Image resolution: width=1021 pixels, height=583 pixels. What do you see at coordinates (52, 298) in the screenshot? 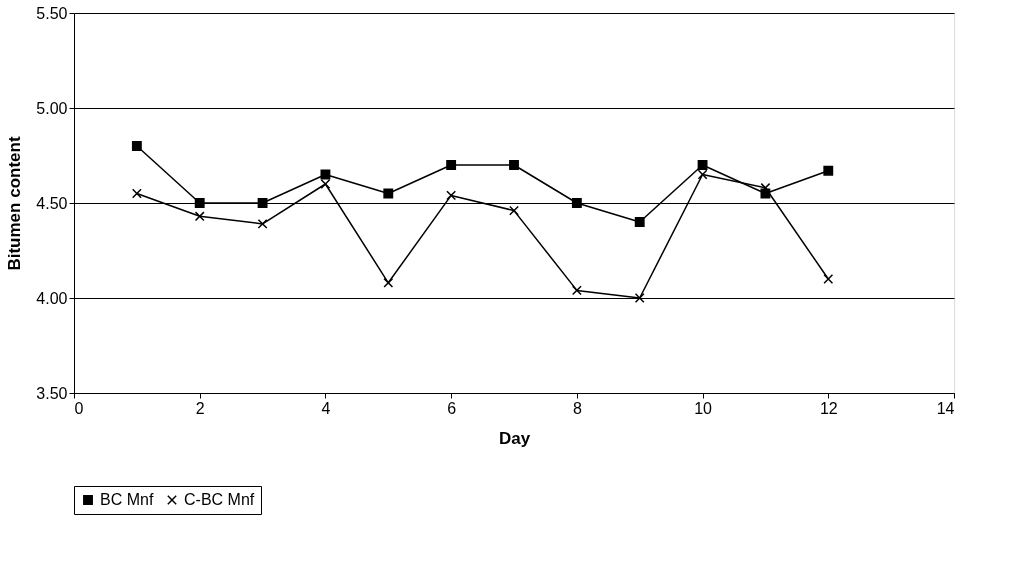
I see `y-tick-label: 4.00` at bounding box center [52, 298].